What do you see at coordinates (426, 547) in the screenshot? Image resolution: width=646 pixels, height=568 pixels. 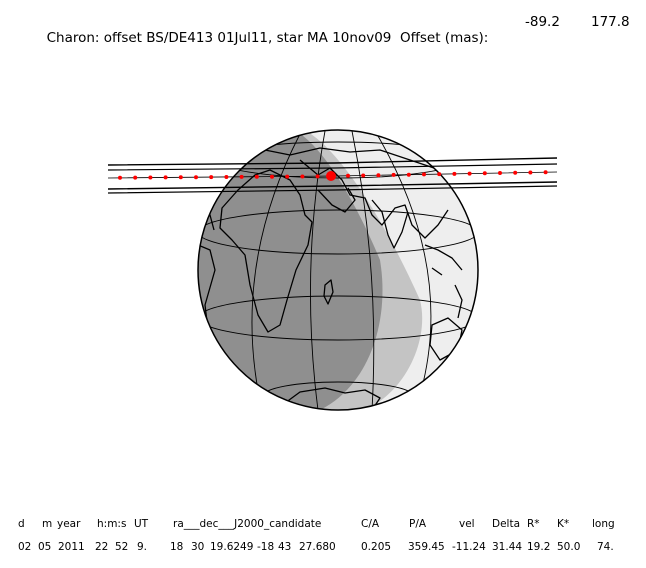 I see `table-value-cell: 359.45` at bounding box center [426, 547].